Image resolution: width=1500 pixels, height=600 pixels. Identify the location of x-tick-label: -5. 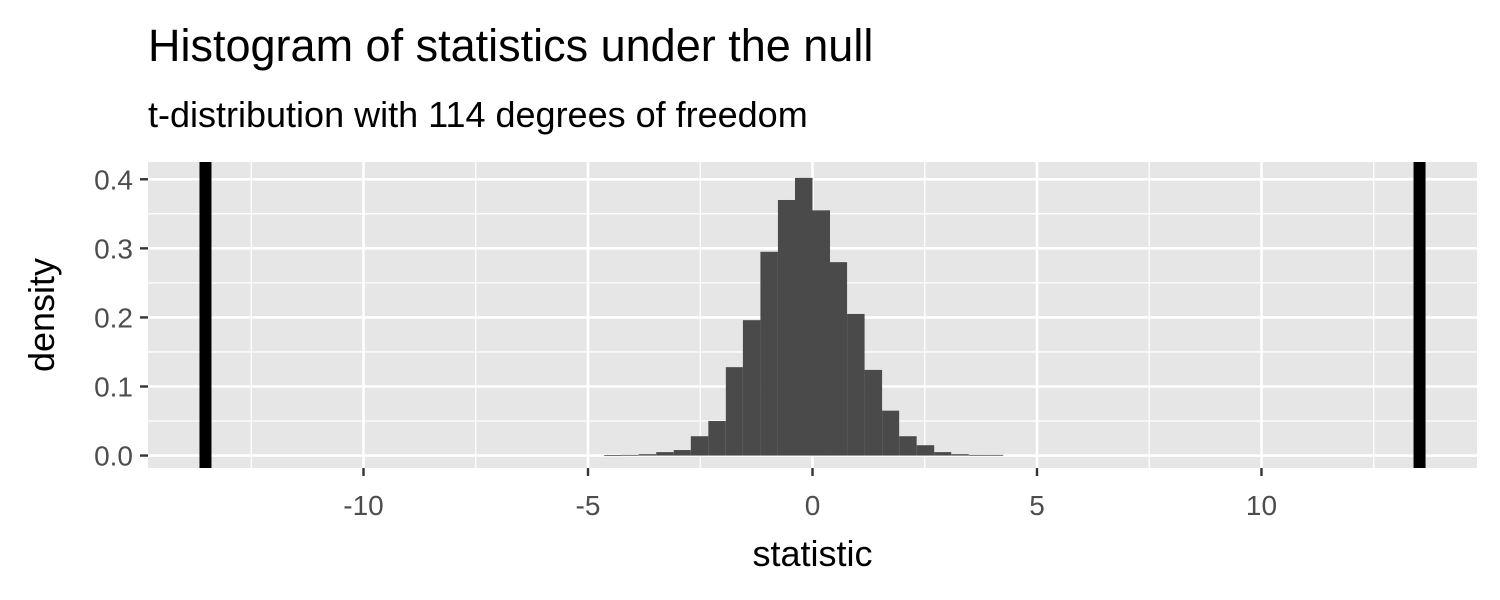
(588, 505).